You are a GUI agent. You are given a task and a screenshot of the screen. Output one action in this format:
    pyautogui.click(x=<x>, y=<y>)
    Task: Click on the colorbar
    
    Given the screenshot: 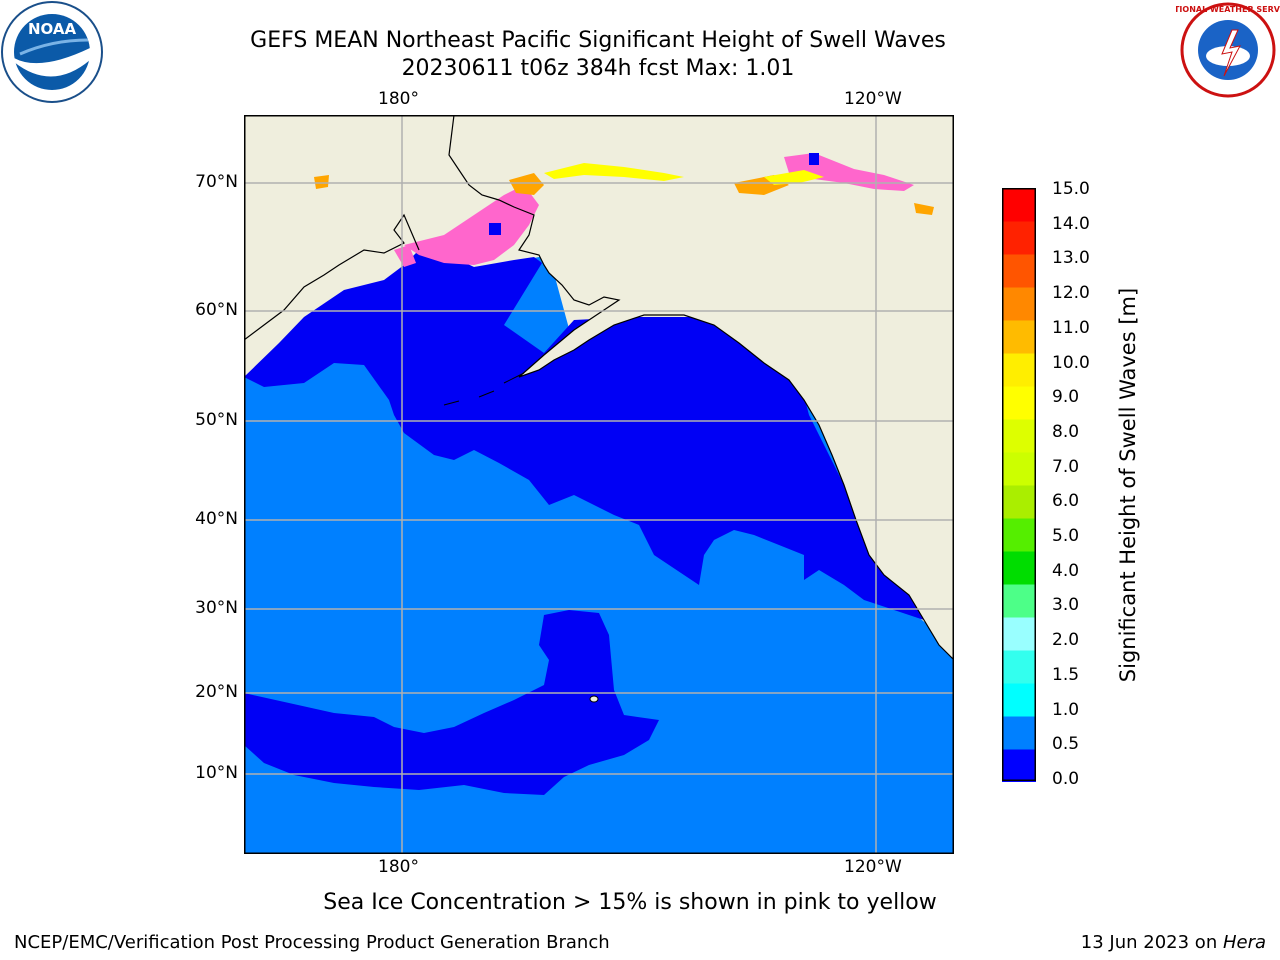 What is the action you would take?
    pyautogui.click(x=1019, y=485)
    